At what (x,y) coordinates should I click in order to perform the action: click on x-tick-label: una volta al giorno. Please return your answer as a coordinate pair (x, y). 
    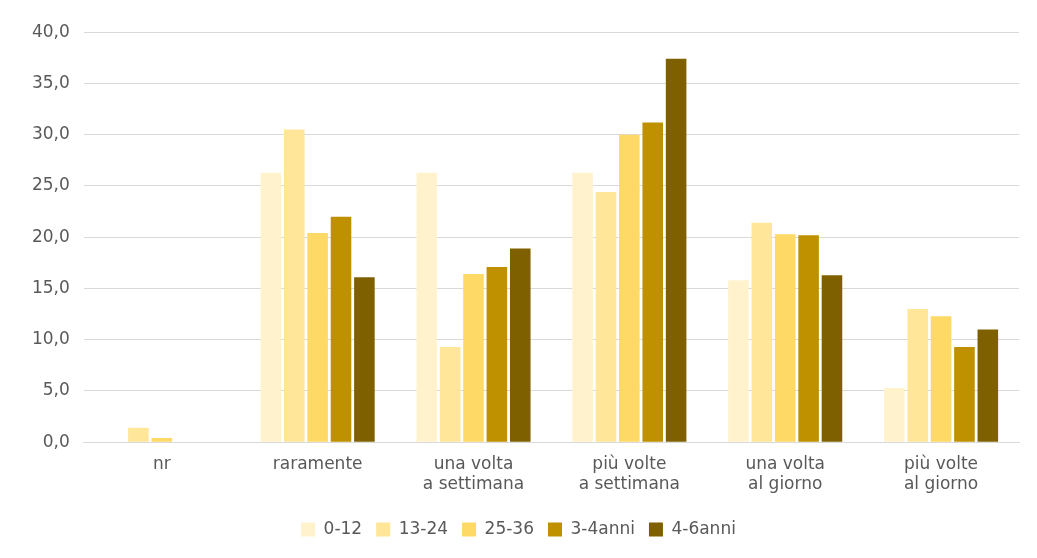
    Looking at the image, I should click on (785, 473).